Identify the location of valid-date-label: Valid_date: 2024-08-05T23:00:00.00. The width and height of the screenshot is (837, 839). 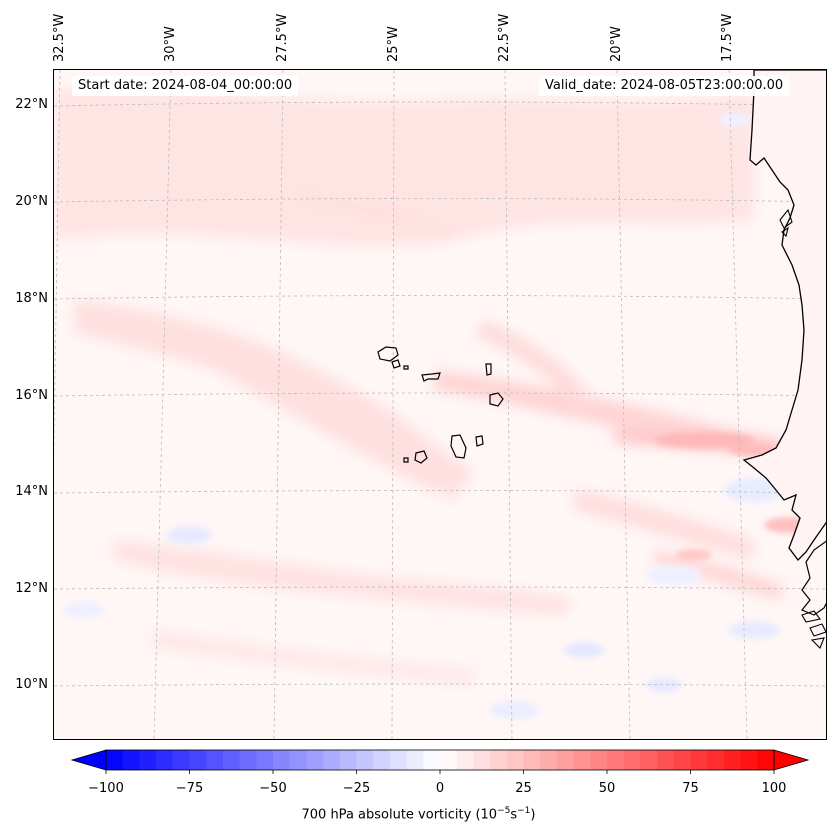
(664, 86).